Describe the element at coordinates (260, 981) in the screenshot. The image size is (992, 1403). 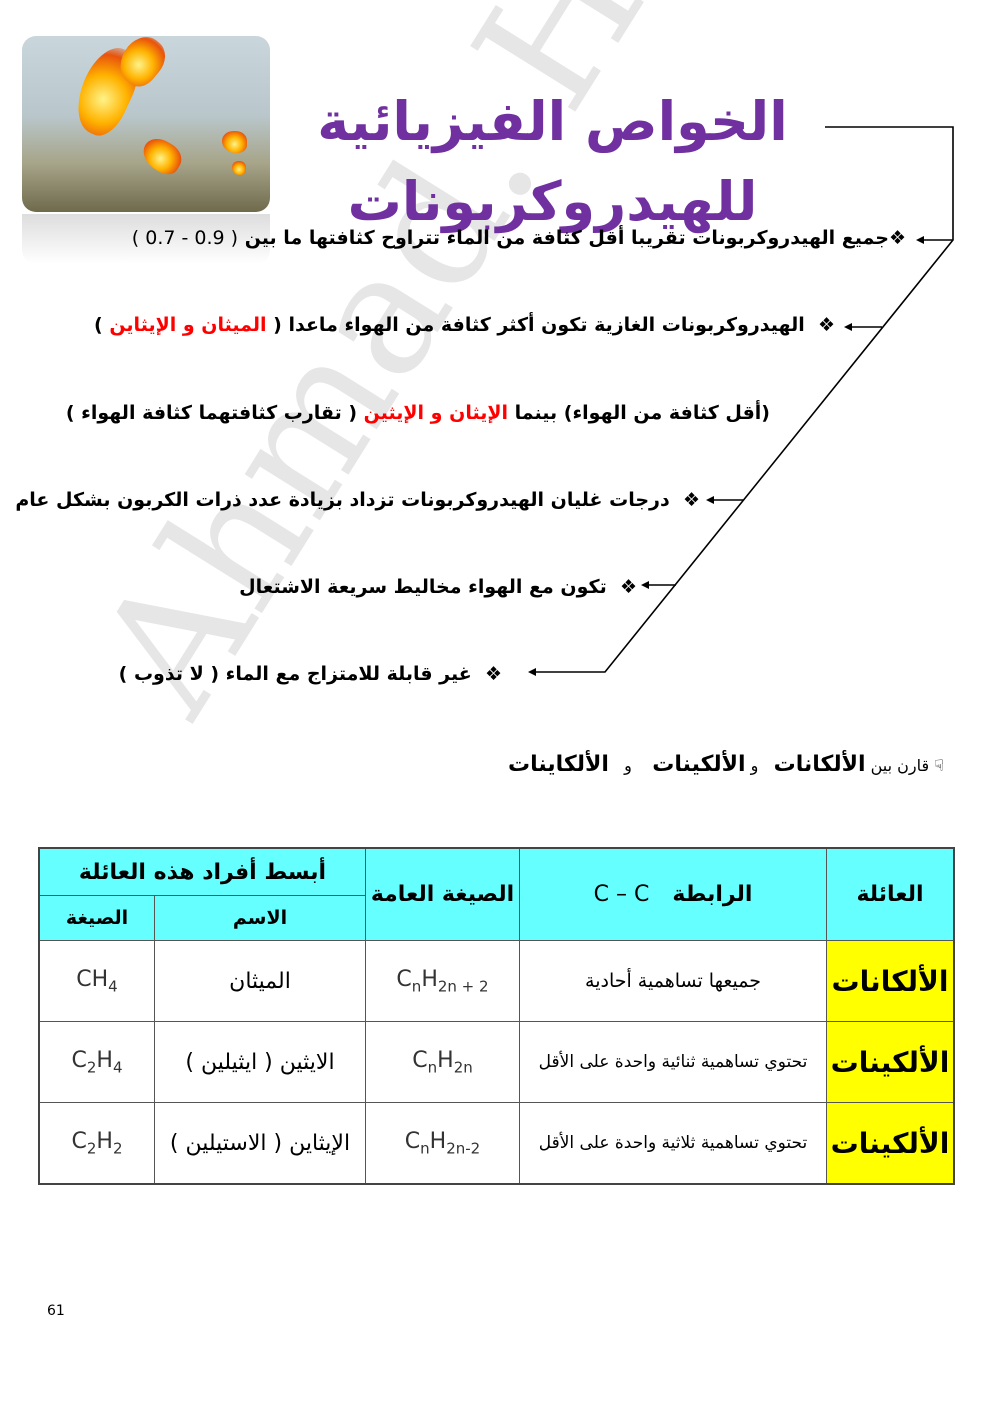
I see `name-cell: الميثان` at that location.